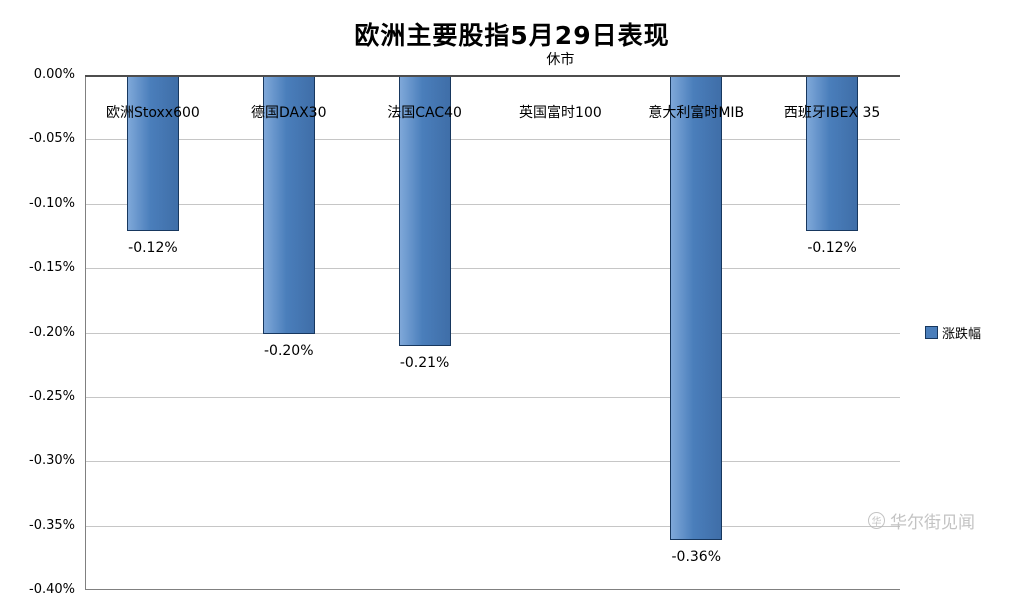 The height and width of the screenshot is (616, 1024). I want to click on bar-value-label: -0.36%, so click(696, 556).